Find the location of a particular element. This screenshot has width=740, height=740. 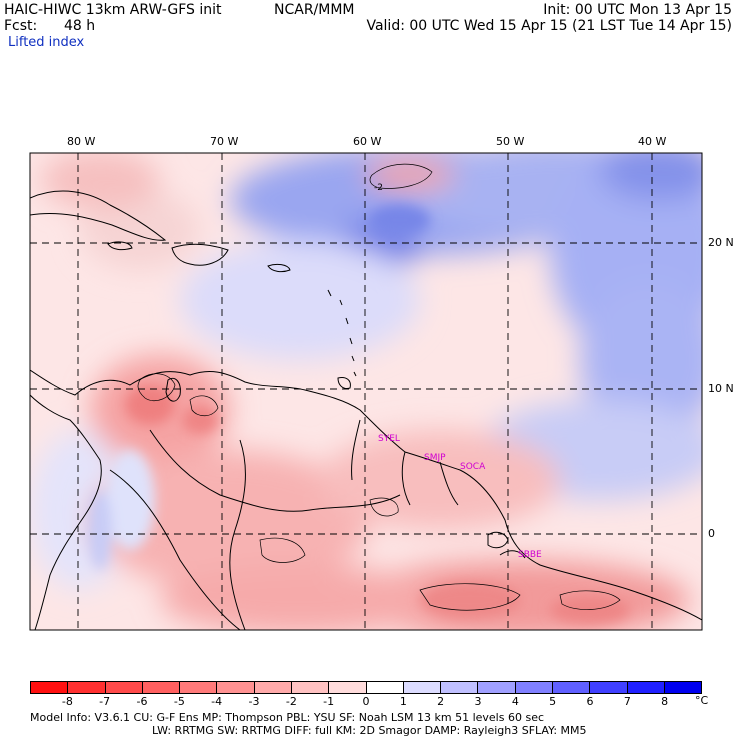

colorbar-tick-label: 3 is located at coordinates (478, 701).